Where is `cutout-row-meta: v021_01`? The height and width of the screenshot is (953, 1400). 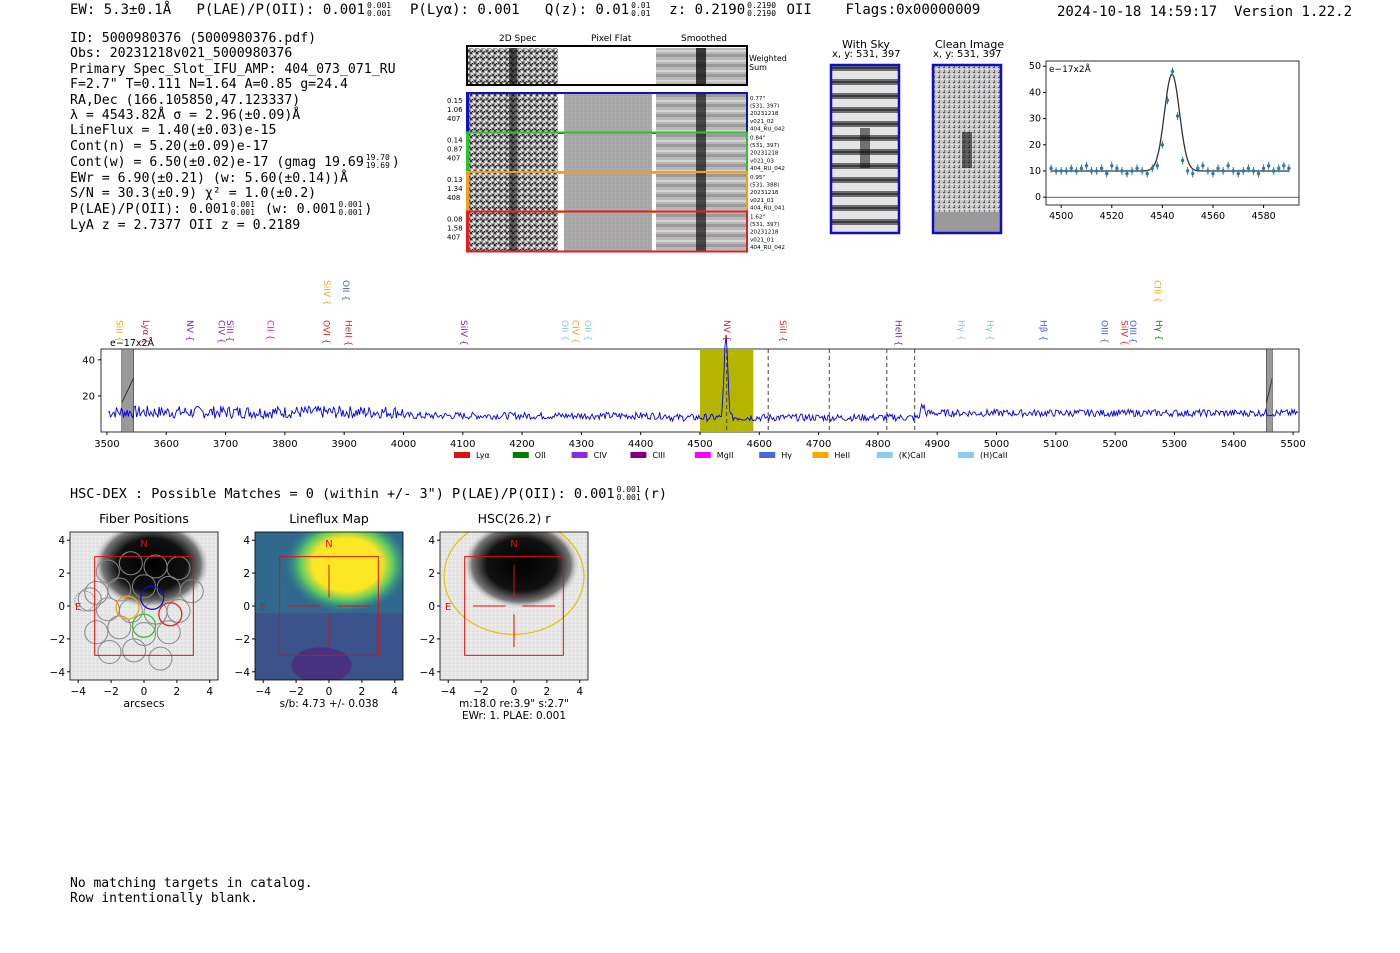 cutout-row-meta: v021_01 is located at coordinates (762, 201).